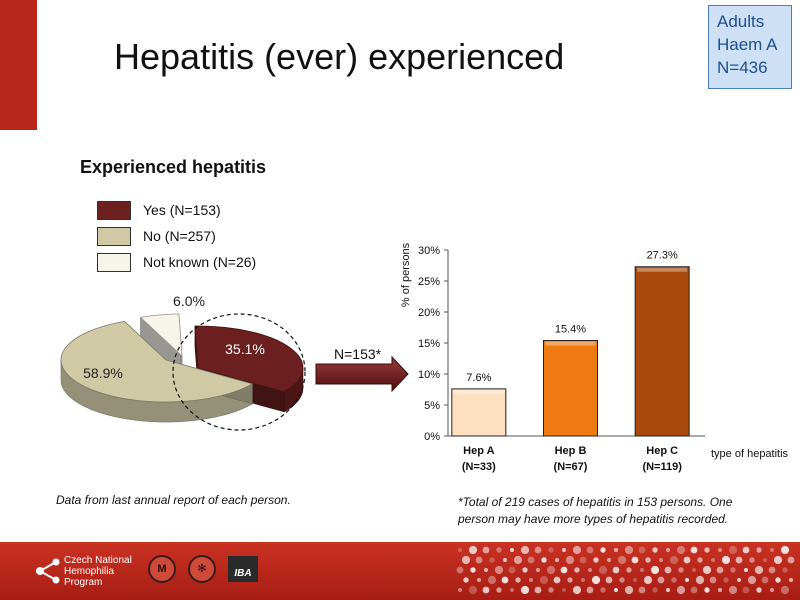  Describe the element at coordinates (478, 378) in the screenshot. I see `bar-value-label: 7.6%` at that location.